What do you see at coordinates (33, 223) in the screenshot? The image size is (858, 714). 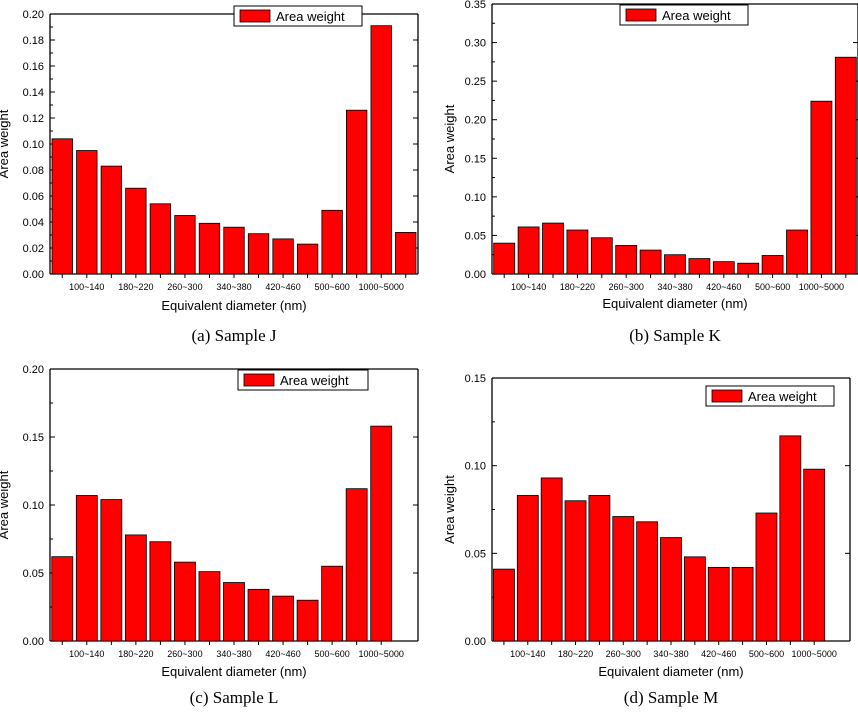 I see `y-tick-label: 0.04` at bounding box center [33, 223].